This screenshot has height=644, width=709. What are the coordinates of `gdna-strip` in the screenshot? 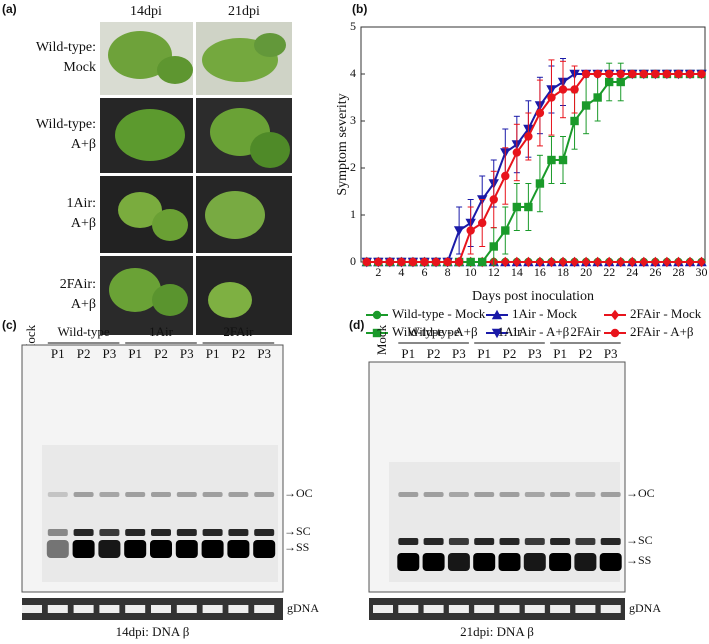 It's located at (497, 609).